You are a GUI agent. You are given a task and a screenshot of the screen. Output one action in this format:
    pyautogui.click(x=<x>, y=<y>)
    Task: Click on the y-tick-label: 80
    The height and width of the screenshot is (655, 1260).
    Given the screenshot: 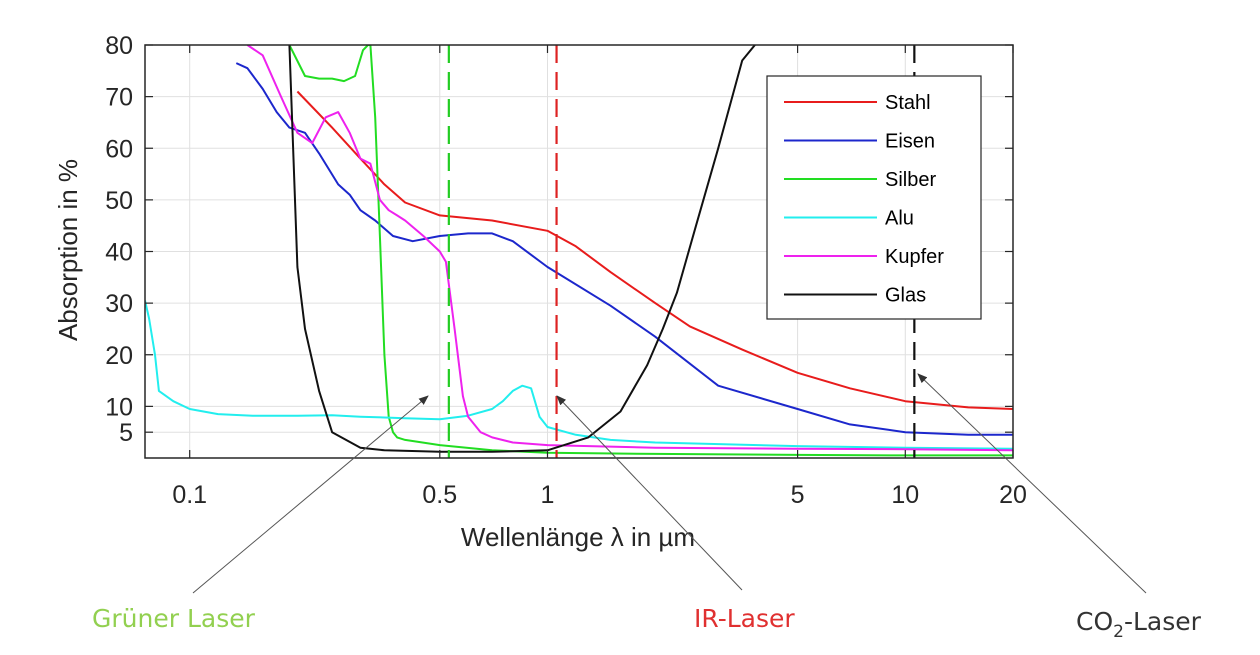 What is the action you would take?
    pyautogui.click(x=119, y=46)
    